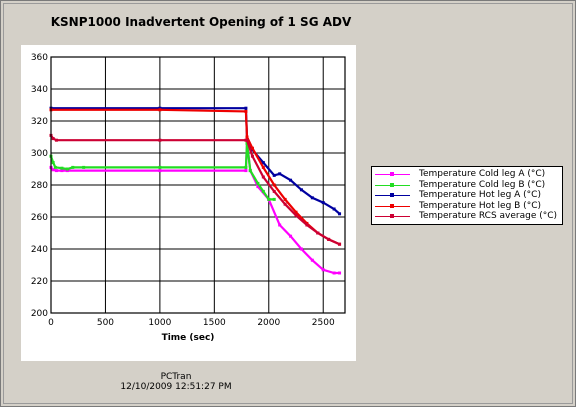 The height and width of the screenshot is (407, 576). I want to click on legend-item: Temperature Hot leg B (°C), so click(467, 206).